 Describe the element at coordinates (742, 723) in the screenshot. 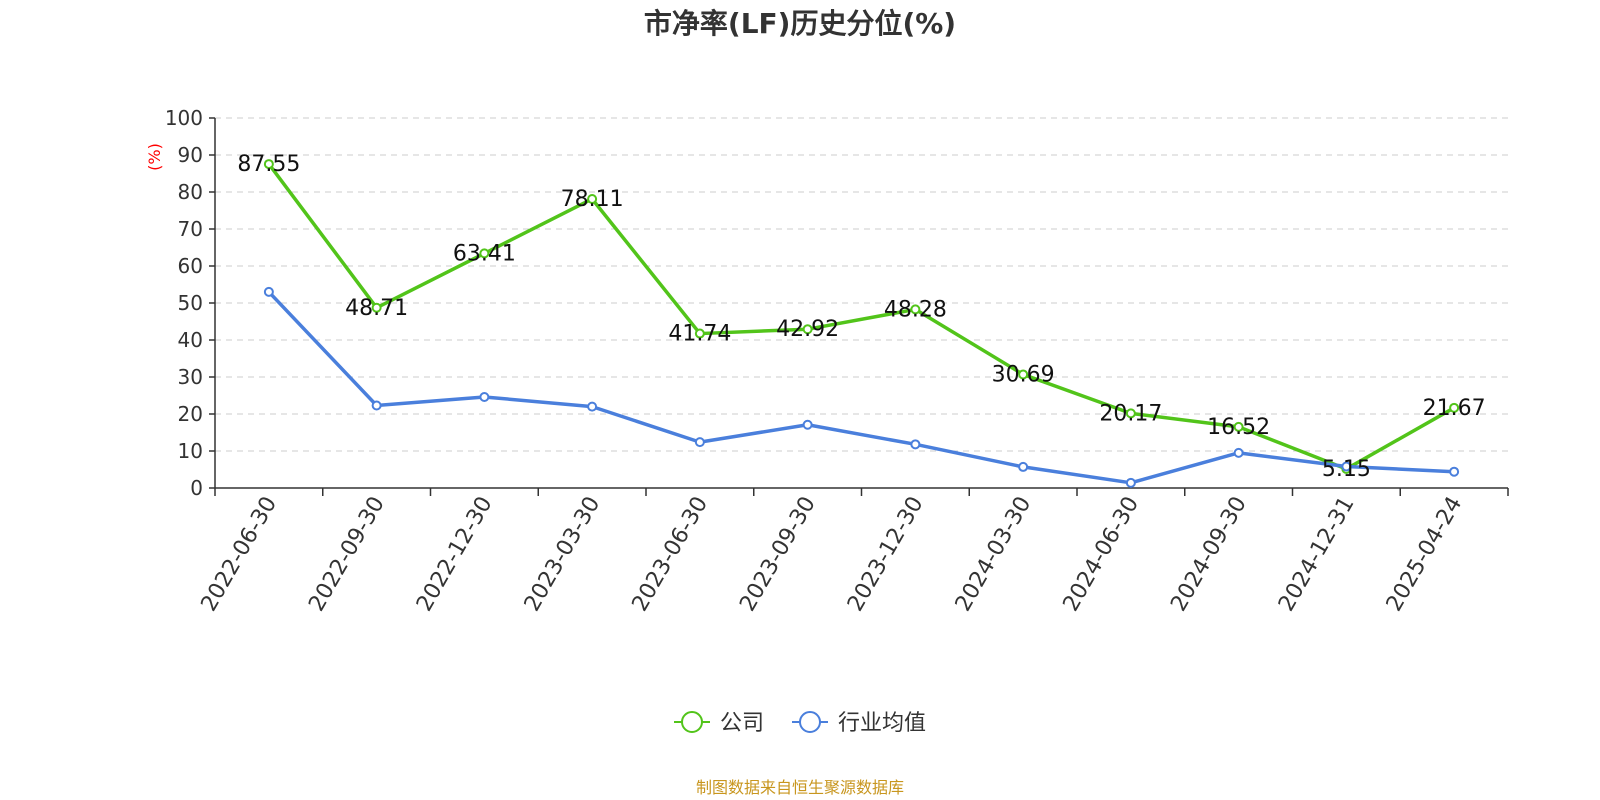

I see `legend-label: 公司` at that location.